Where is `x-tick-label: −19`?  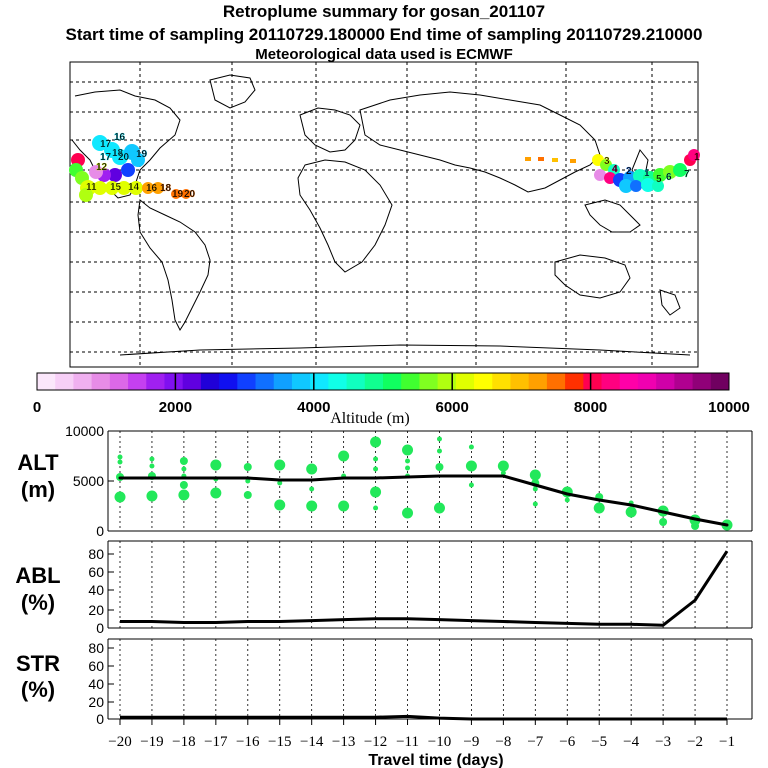 x-tick-label: −19 is located at coordinates (151, 742).